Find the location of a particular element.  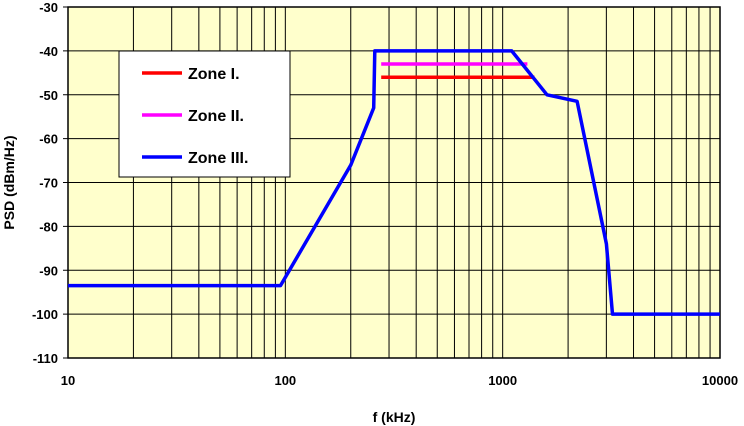

y-tick-label: -80 is located at coordinates (48, 226).